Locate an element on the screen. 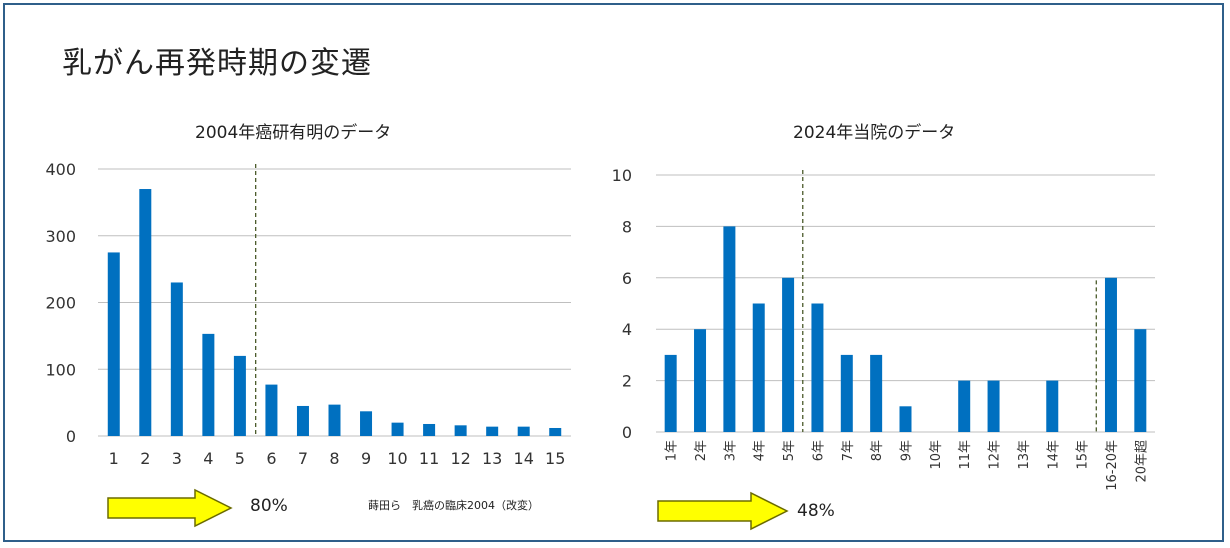 Image resolution: width=1230 pixels, height=548 pixels. x-tick-label: 14 is located at coordinates (524, 458).